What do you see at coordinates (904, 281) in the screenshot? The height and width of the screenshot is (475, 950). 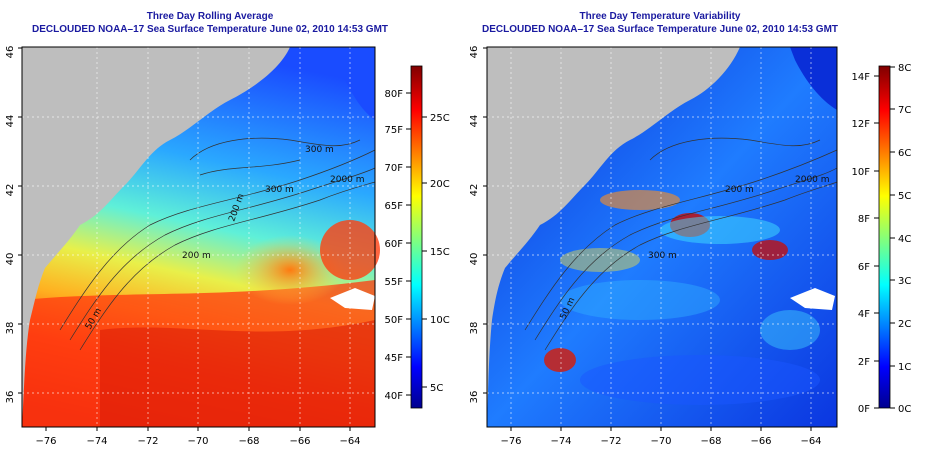 I see `colorbar-c-label: 3C` at bounding box center [904, 281].